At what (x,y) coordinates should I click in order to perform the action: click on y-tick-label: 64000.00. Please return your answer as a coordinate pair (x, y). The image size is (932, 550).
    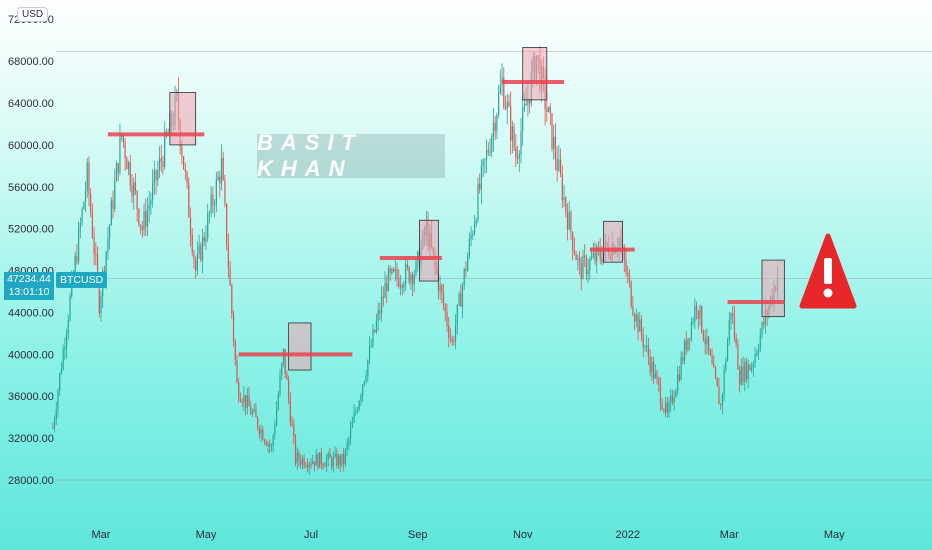
    Looking at the image, I should click on (31, 104).